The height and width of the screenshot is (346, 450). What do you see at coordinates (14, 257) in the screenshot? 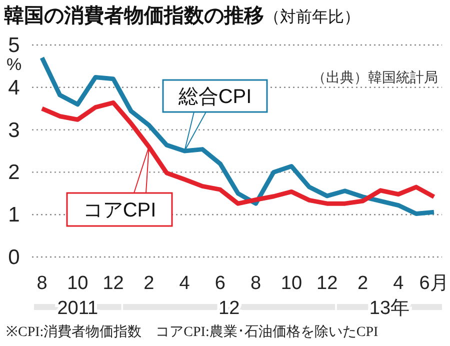
I see `y-tick-label: 0` at bounding box center [14, 257].